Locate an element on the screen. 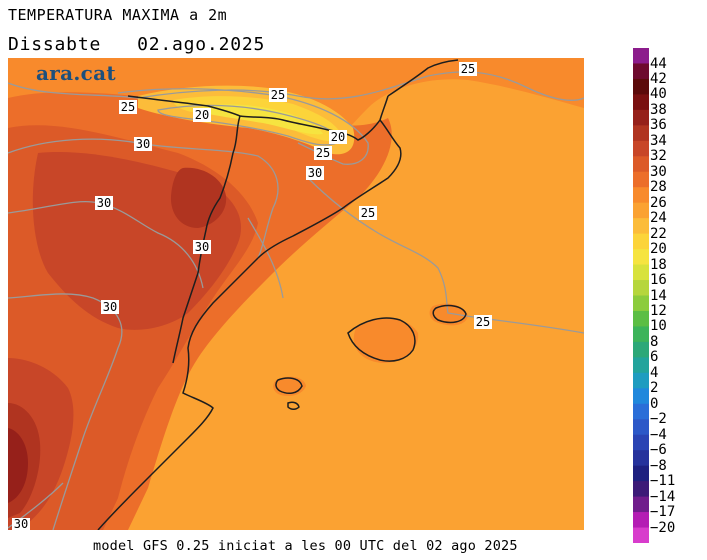  colorbar-tick-label: 6 is located at coordinates (654, 357).